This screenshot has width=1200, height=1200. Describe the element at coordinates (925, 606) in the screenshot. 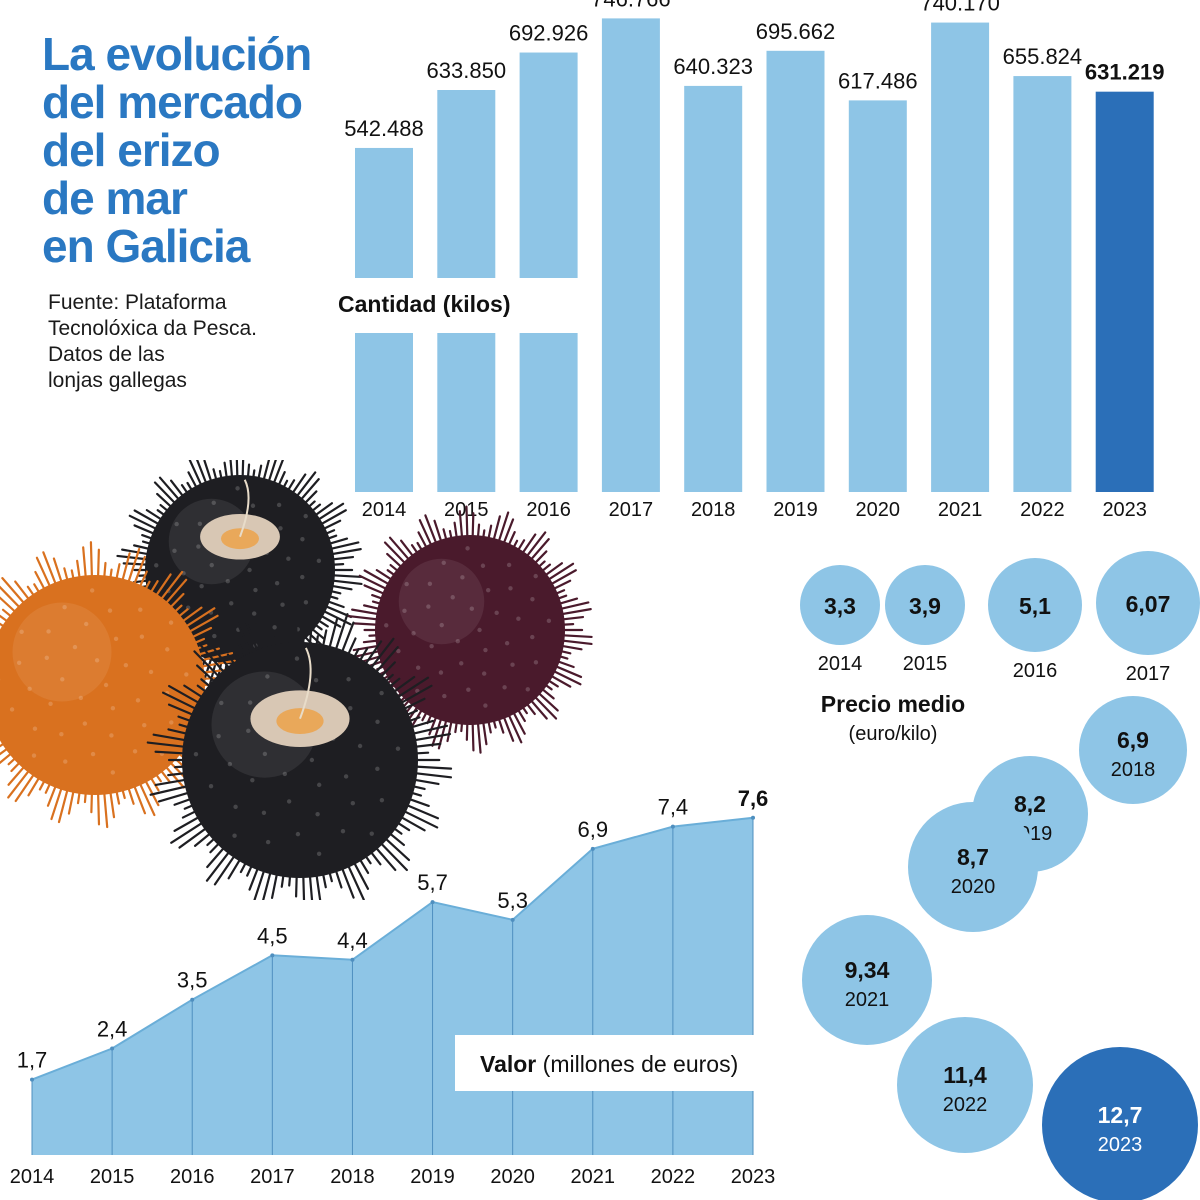

I see `bubble-value-label: 3,9` at that location.